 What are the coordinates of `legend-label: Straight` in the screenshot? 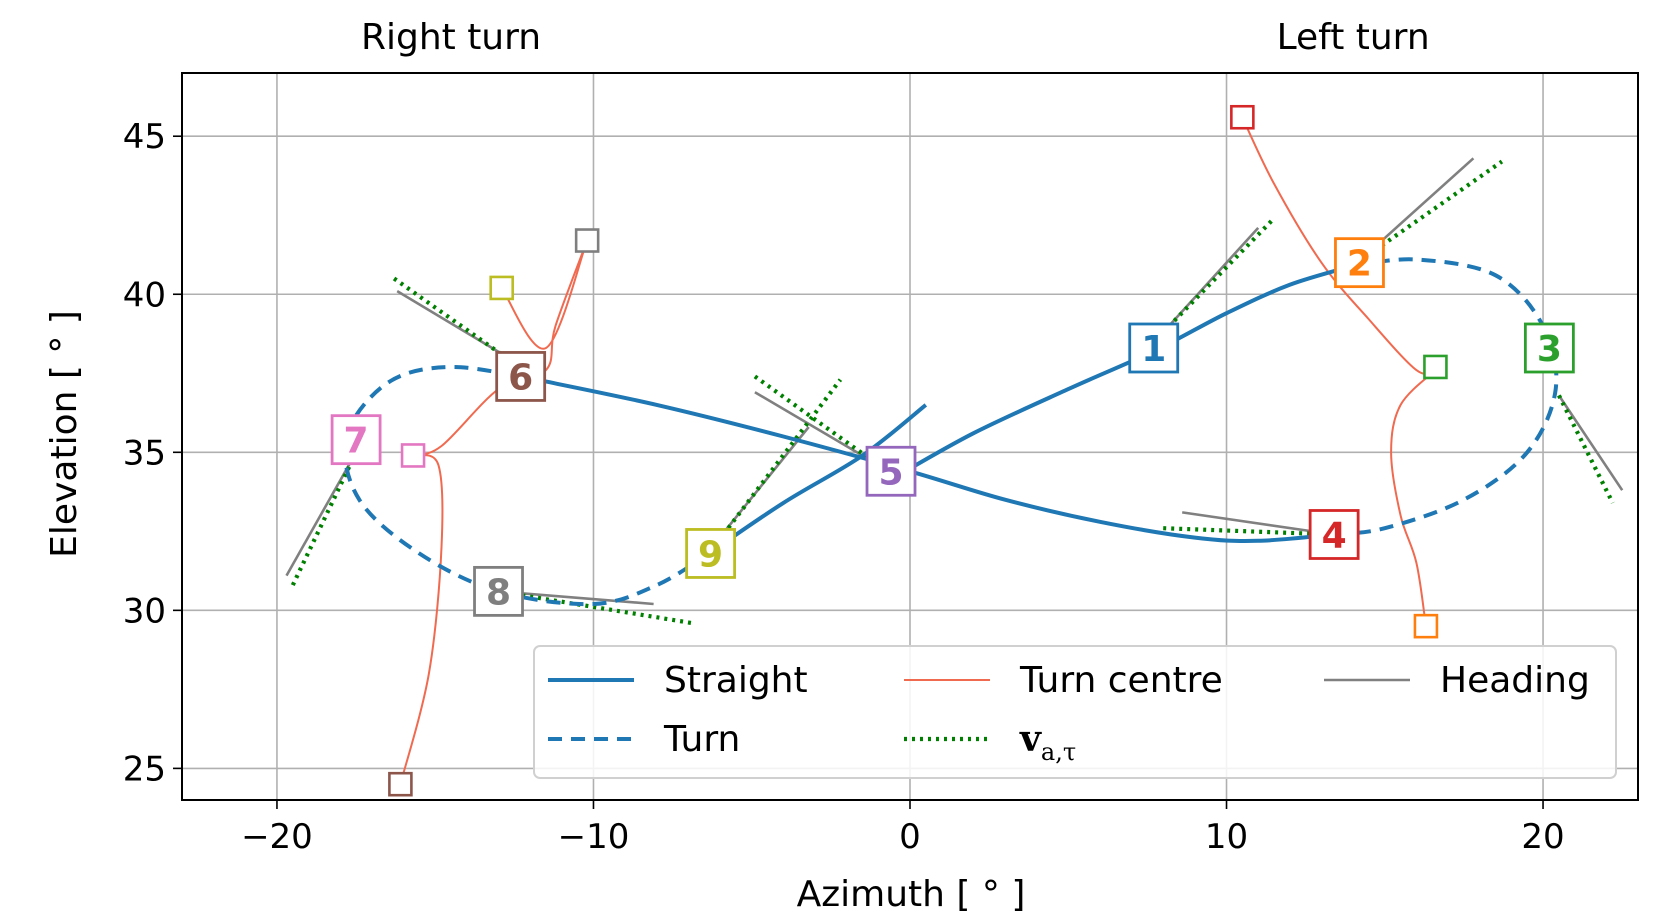 It's located at (736, 680).